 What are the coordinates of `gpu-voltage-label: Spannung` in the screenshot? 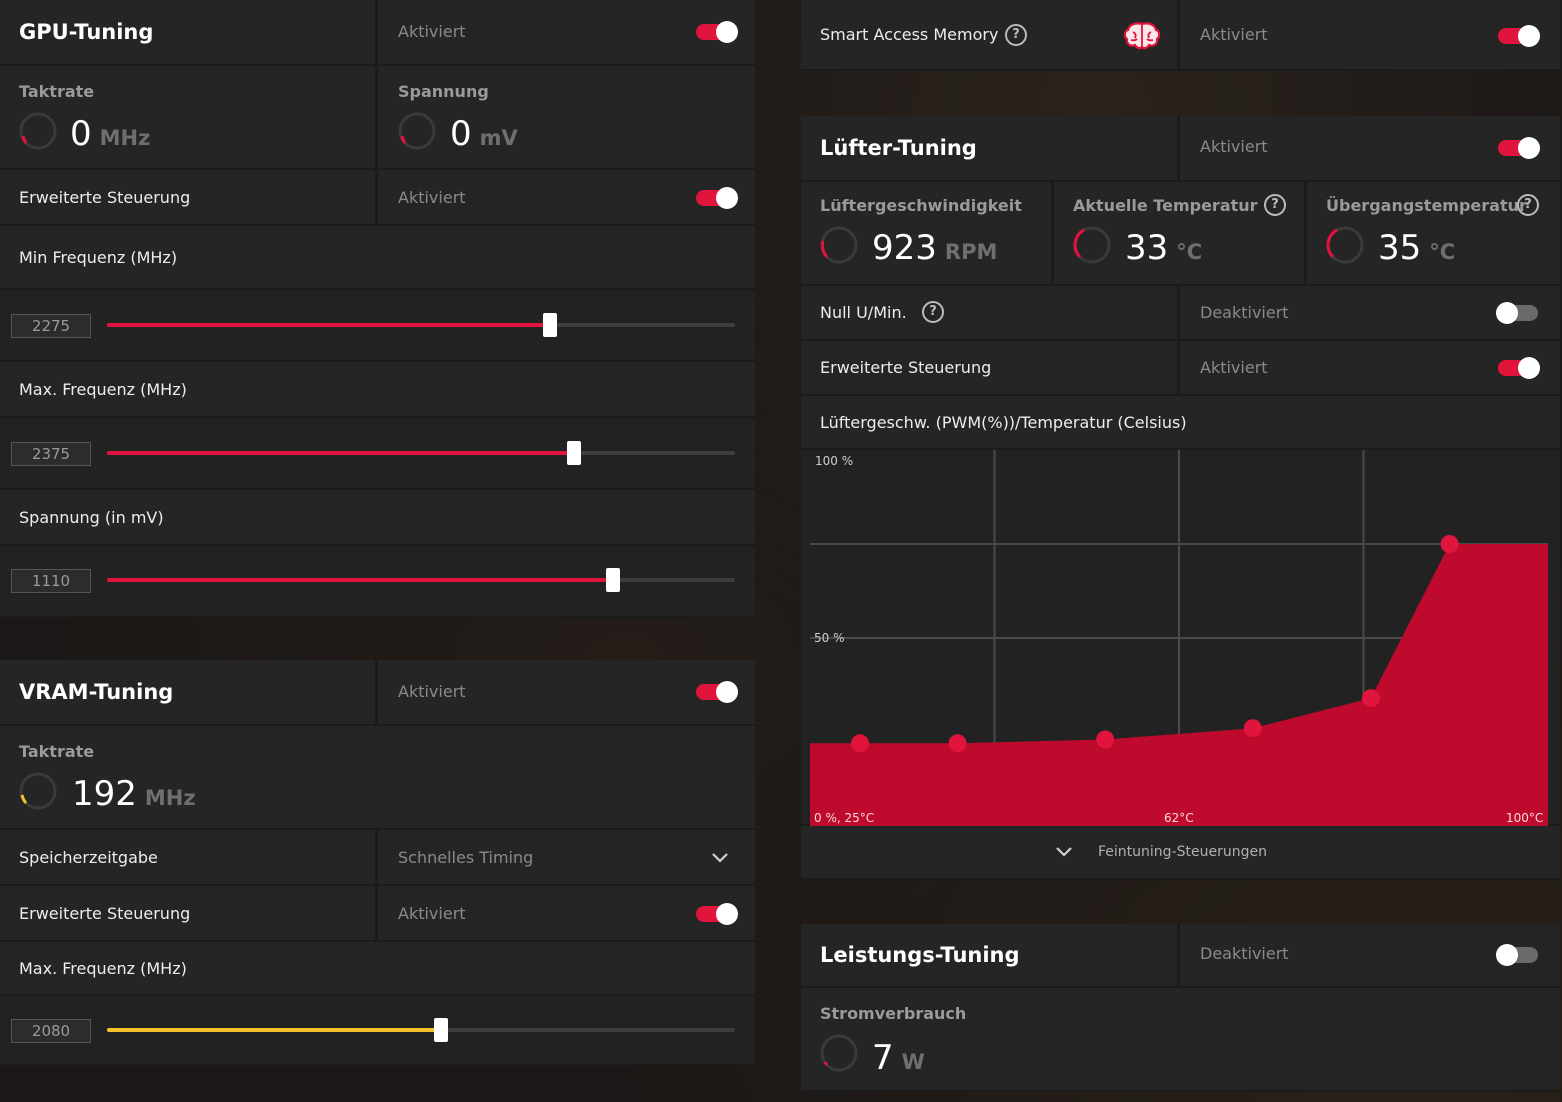 It's located at (443, 91).